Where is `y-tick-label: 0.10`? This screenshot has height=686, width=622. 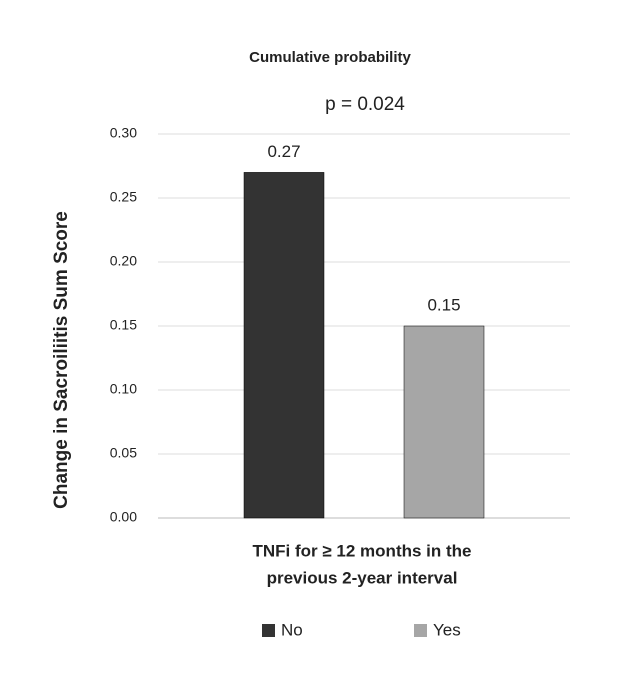 y-tick-label: 0.10 is located at coordinates (123, 389).